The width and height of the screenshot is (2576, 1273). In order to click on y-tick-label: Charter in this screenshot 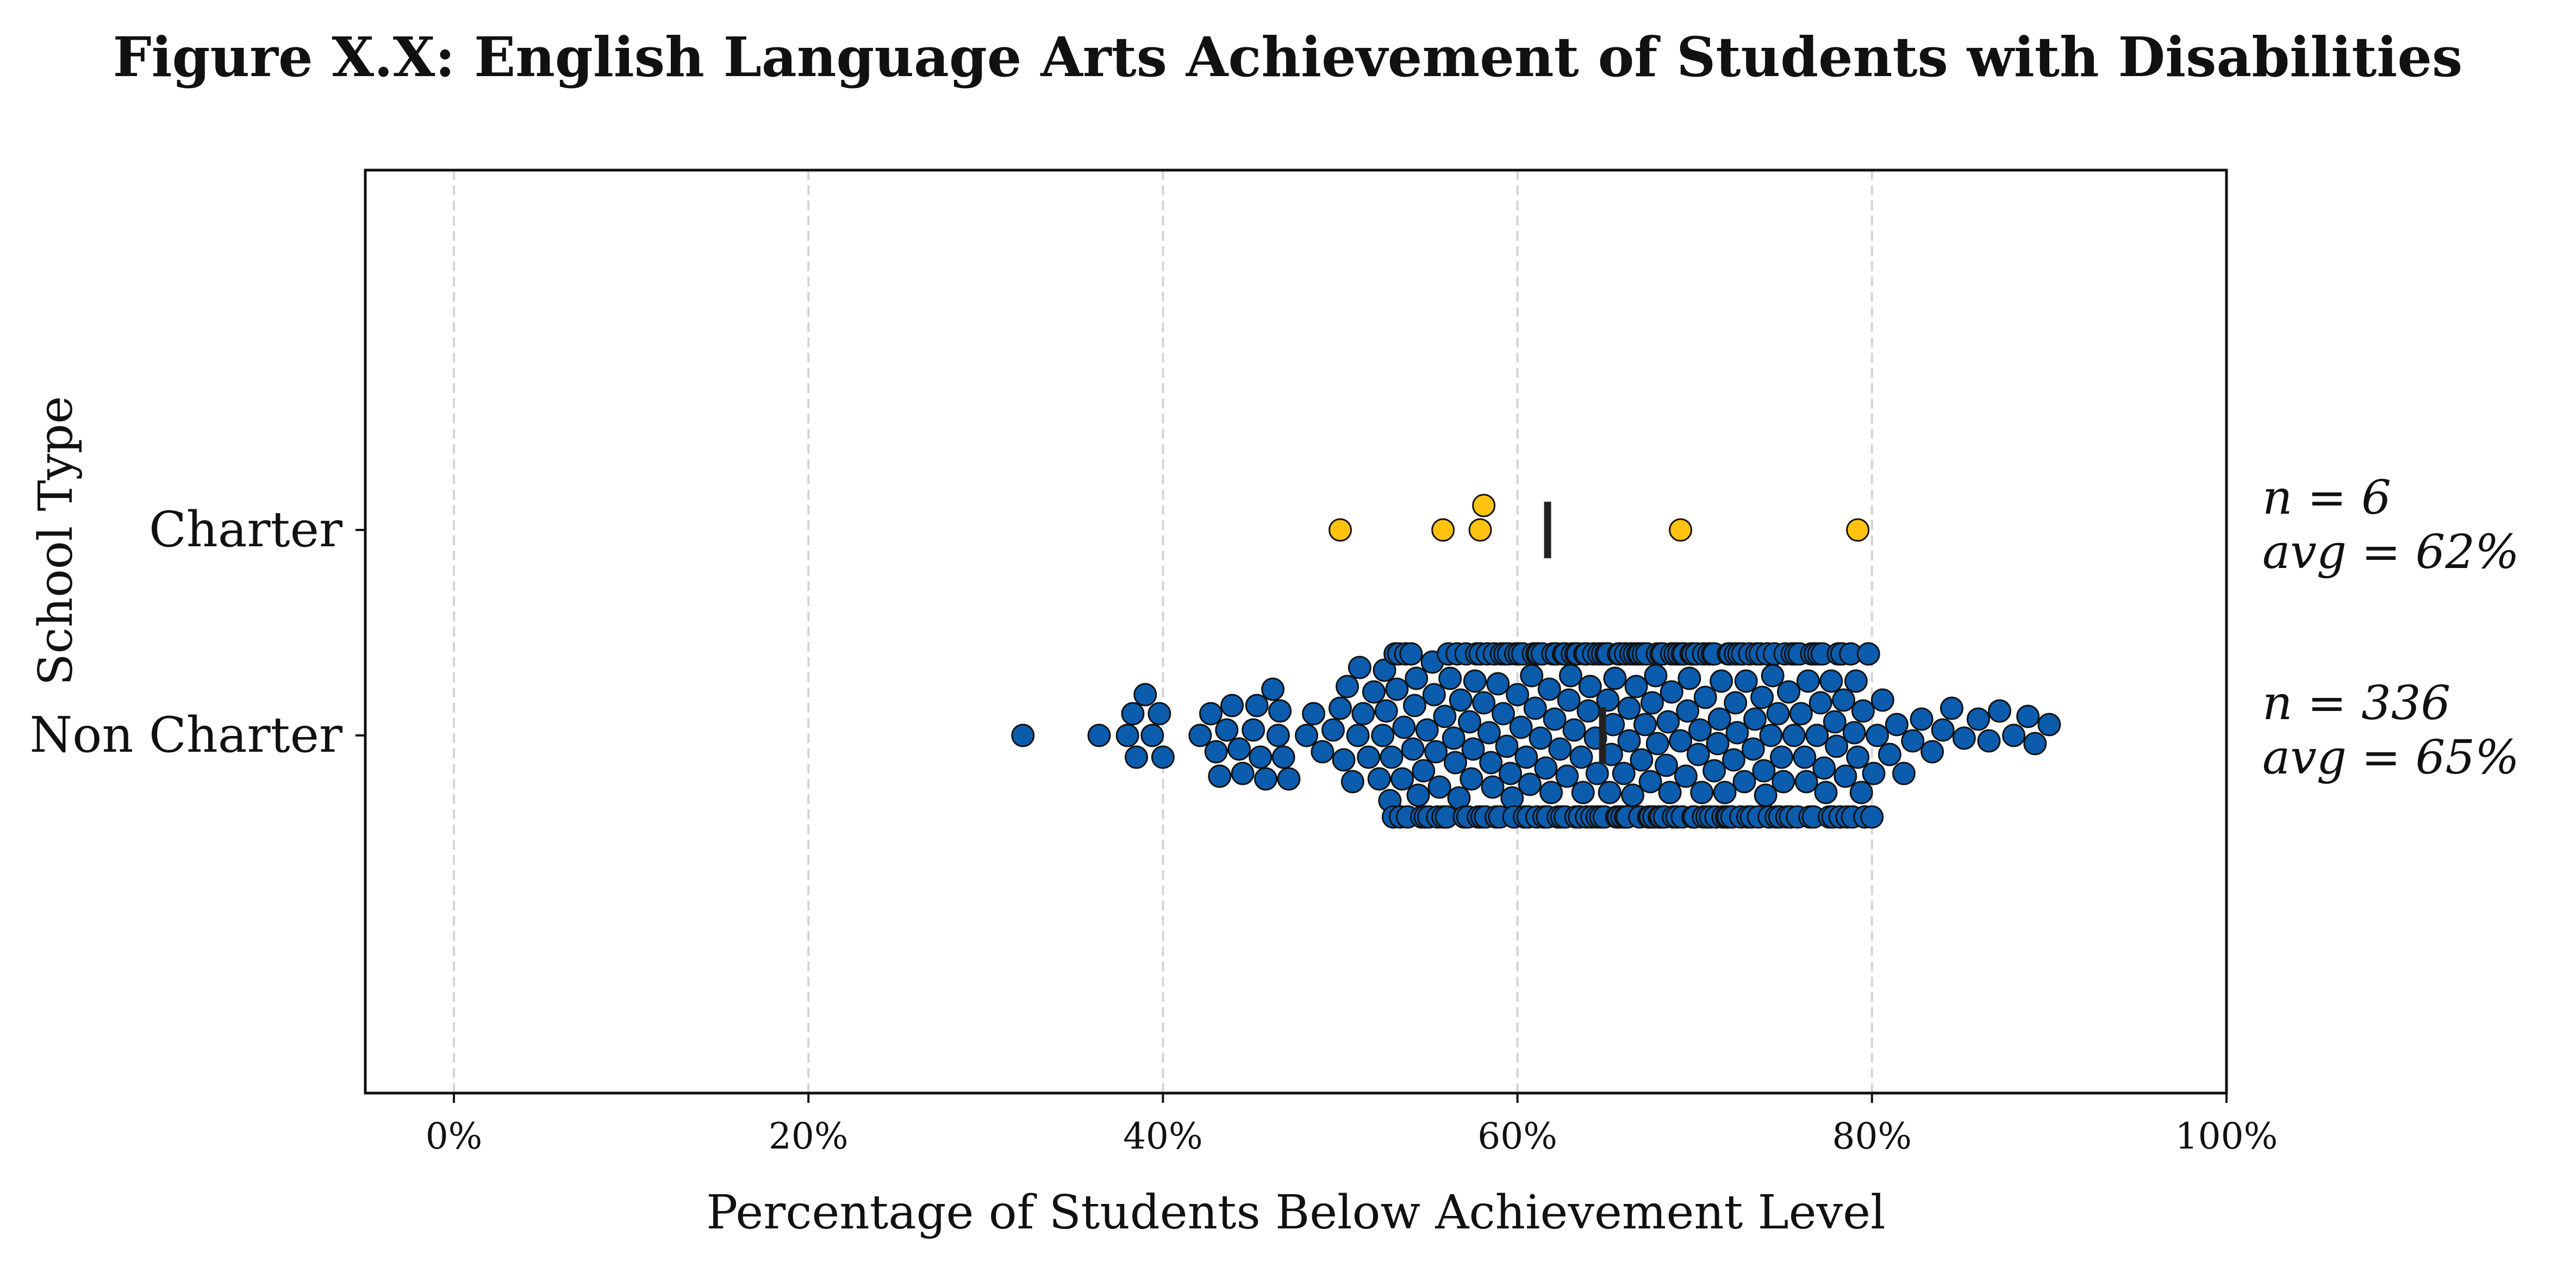, I will do `click(246, 529)`.